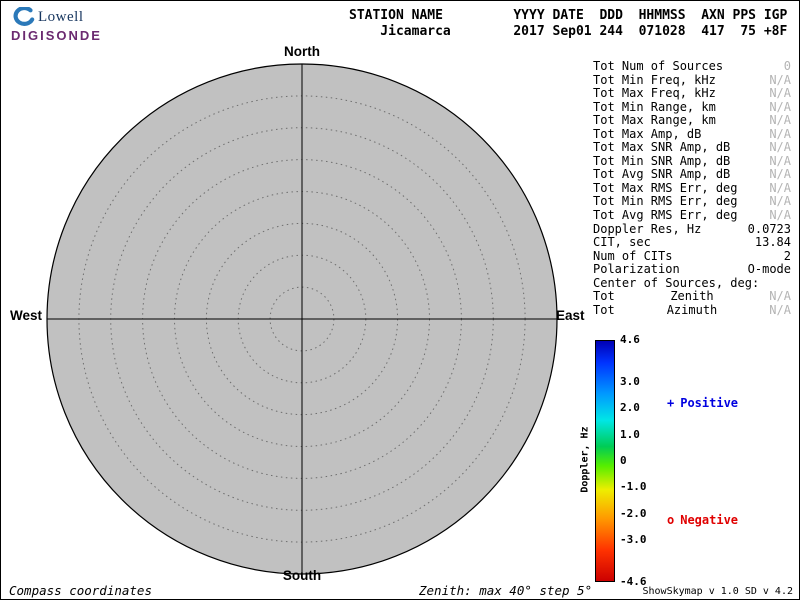 The image size is (800, 600). I want to click on colorbar-tick-label: 1.0, so click(630, 434).